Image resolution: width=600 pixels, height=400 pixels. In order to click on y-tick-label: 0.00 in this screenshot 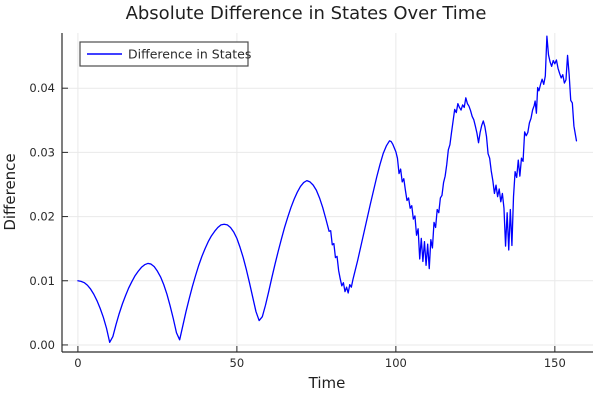, I will do `click(42, 345)`.